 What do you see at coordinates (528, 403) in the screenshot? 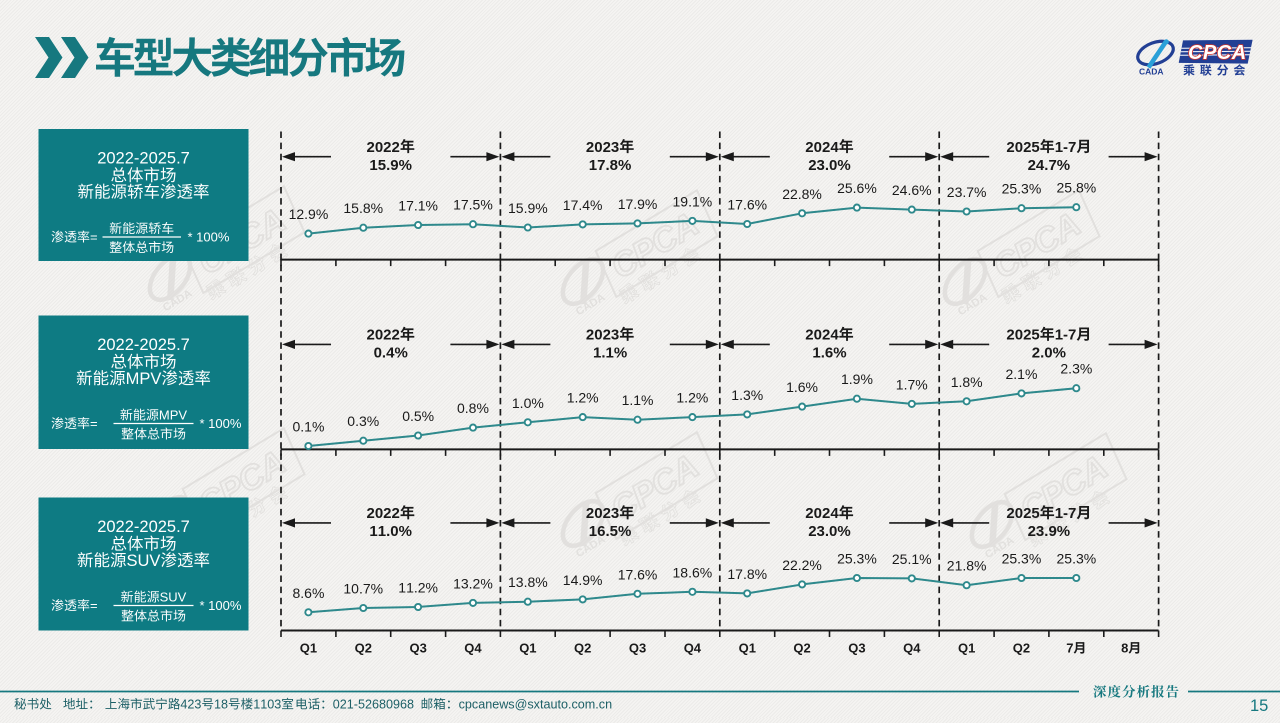
I see `svg-text: 1.0%` at bounding box center [528, 403].